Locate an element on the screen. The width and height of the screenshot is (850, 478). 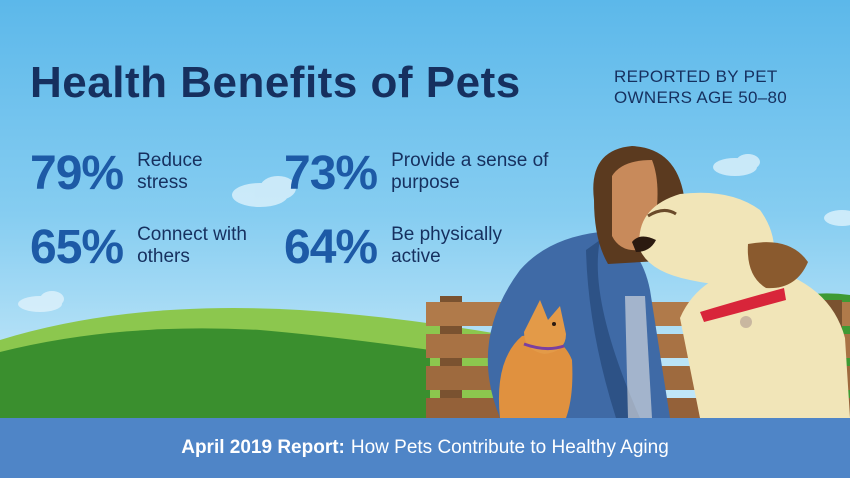
stat-percent: 79% is located at coordinates (77, 173).